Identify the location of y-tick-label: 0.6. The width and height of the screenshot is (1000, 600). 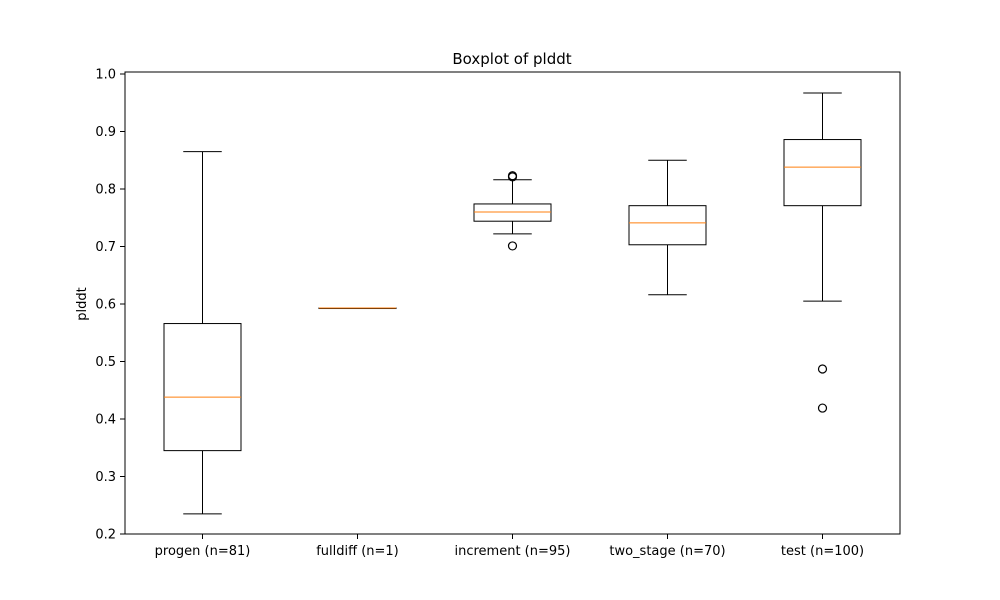
(105, 305).